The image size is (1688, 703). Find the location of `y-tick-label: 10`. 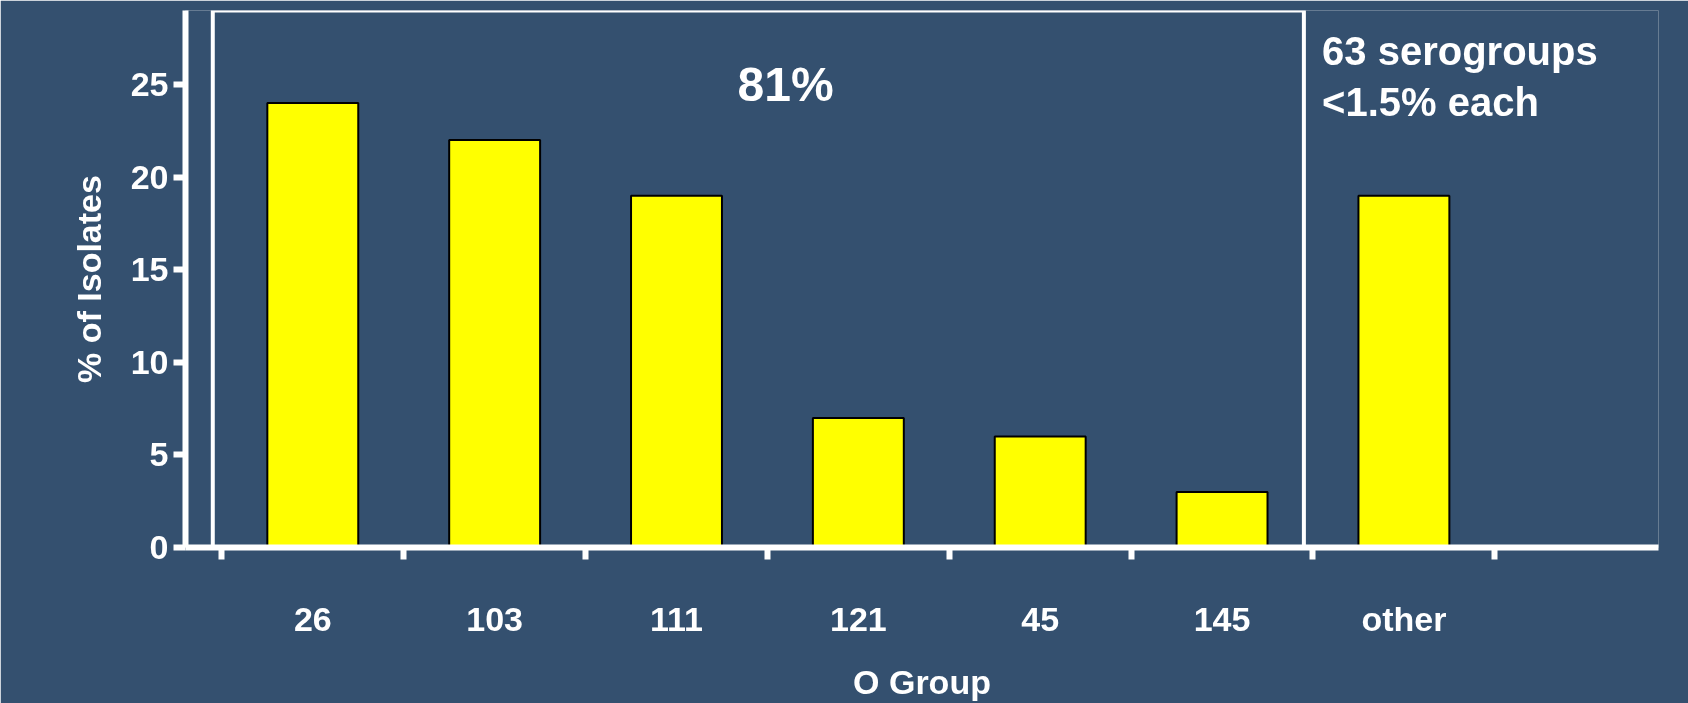

y-tick-label: 10 is located at coordinates (149, 361).